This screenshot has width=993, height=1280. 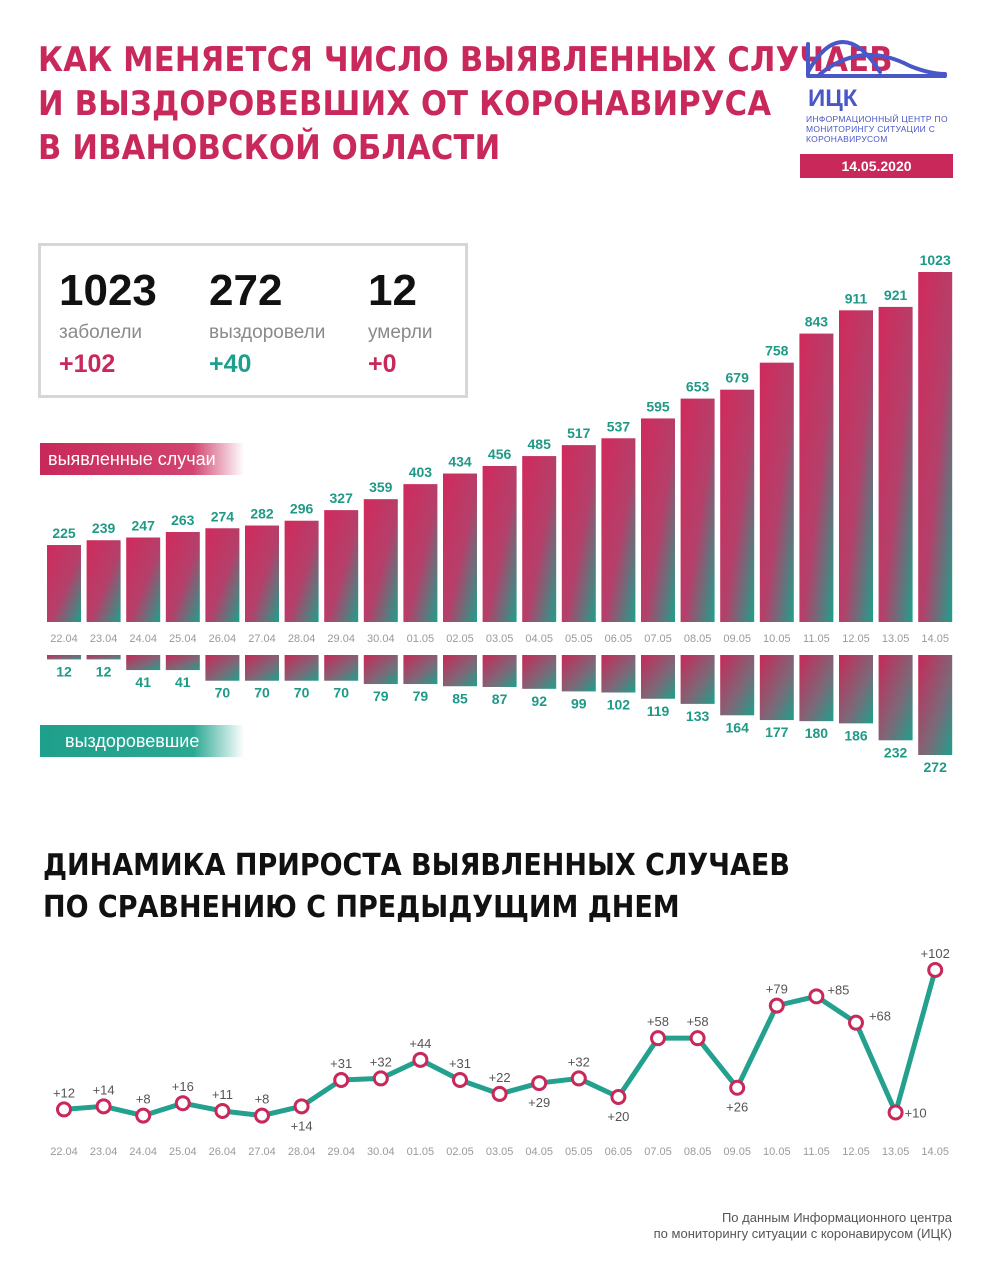 What do you see at coordinates (183, 1086) in the screenshot?
I see `growth-point-label: +16` at bounding box center [183, 1086].